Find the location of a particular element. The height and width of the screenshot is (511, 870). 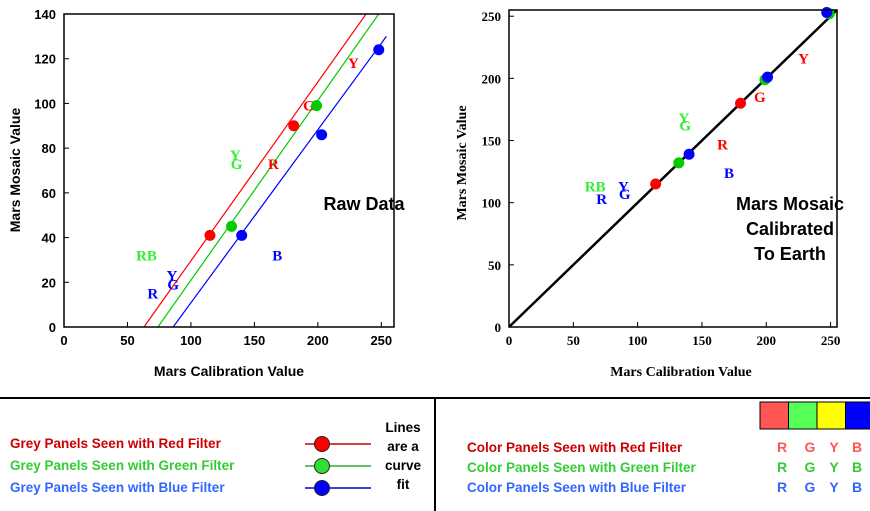

raw-data-y-tick-label: 80 is located at coordinates (49, 148).